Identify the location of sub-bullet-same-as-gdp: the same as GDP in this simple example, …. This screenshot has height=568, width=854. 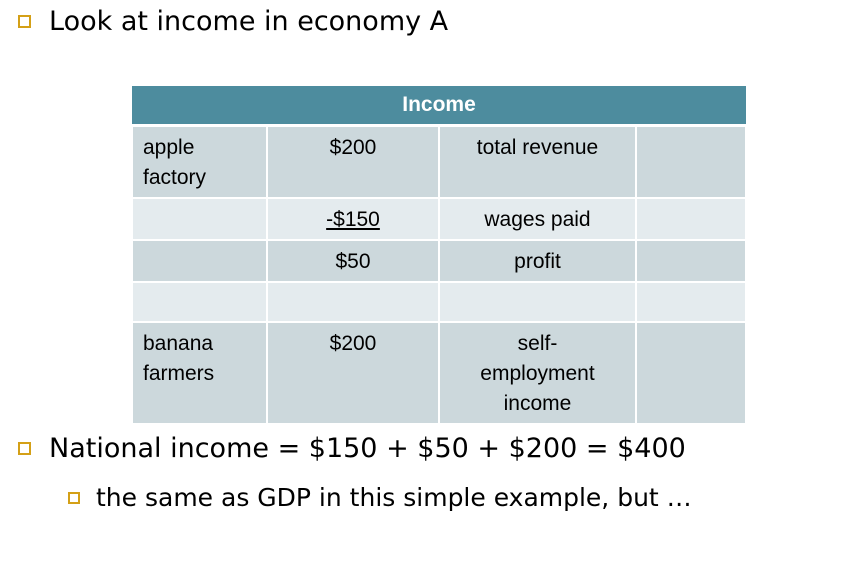
(380, 497).